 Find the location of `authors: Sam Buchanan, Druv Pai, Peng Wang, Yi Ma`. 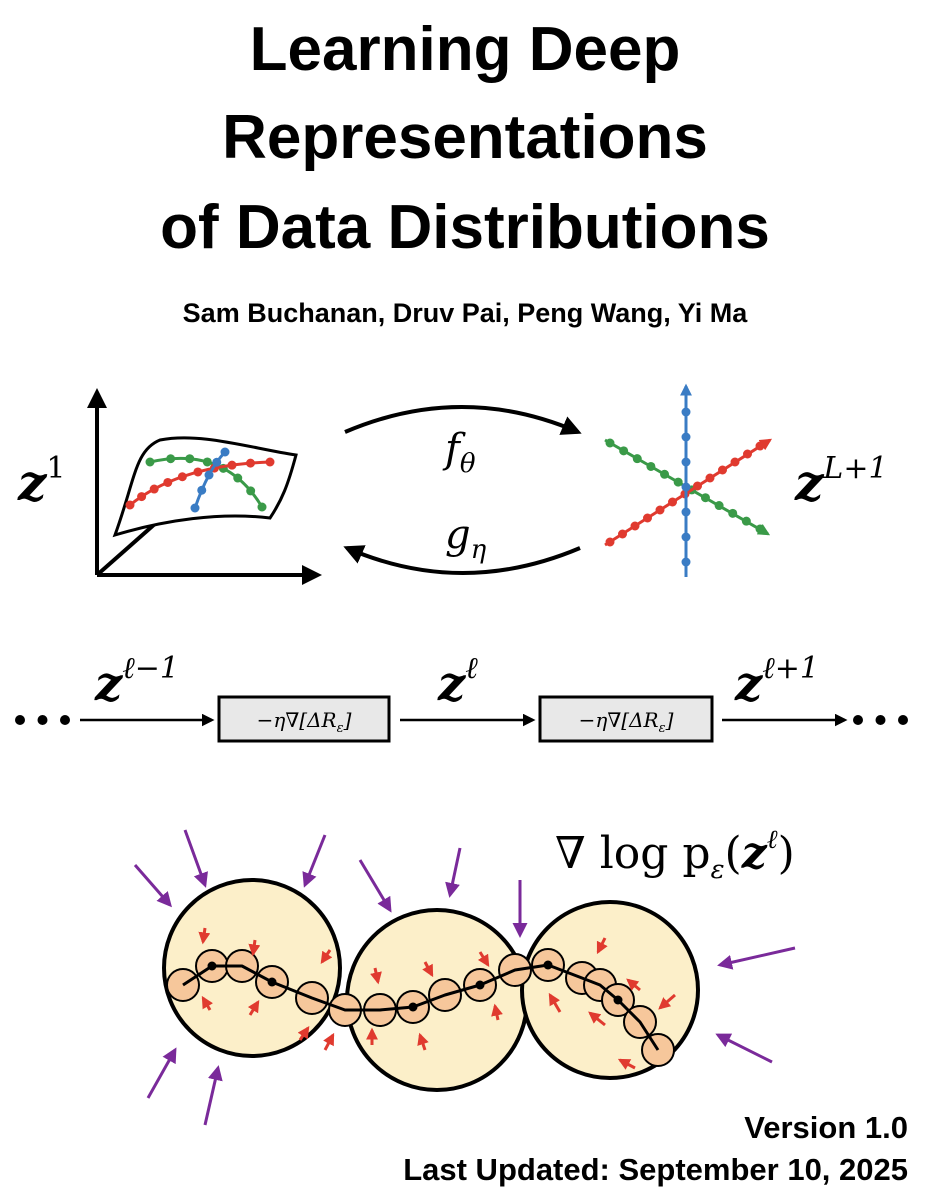

authors: Sam Buchanan, Druv Pai, Peng Wang, Yi Ma is located at coordinates (466, 313).